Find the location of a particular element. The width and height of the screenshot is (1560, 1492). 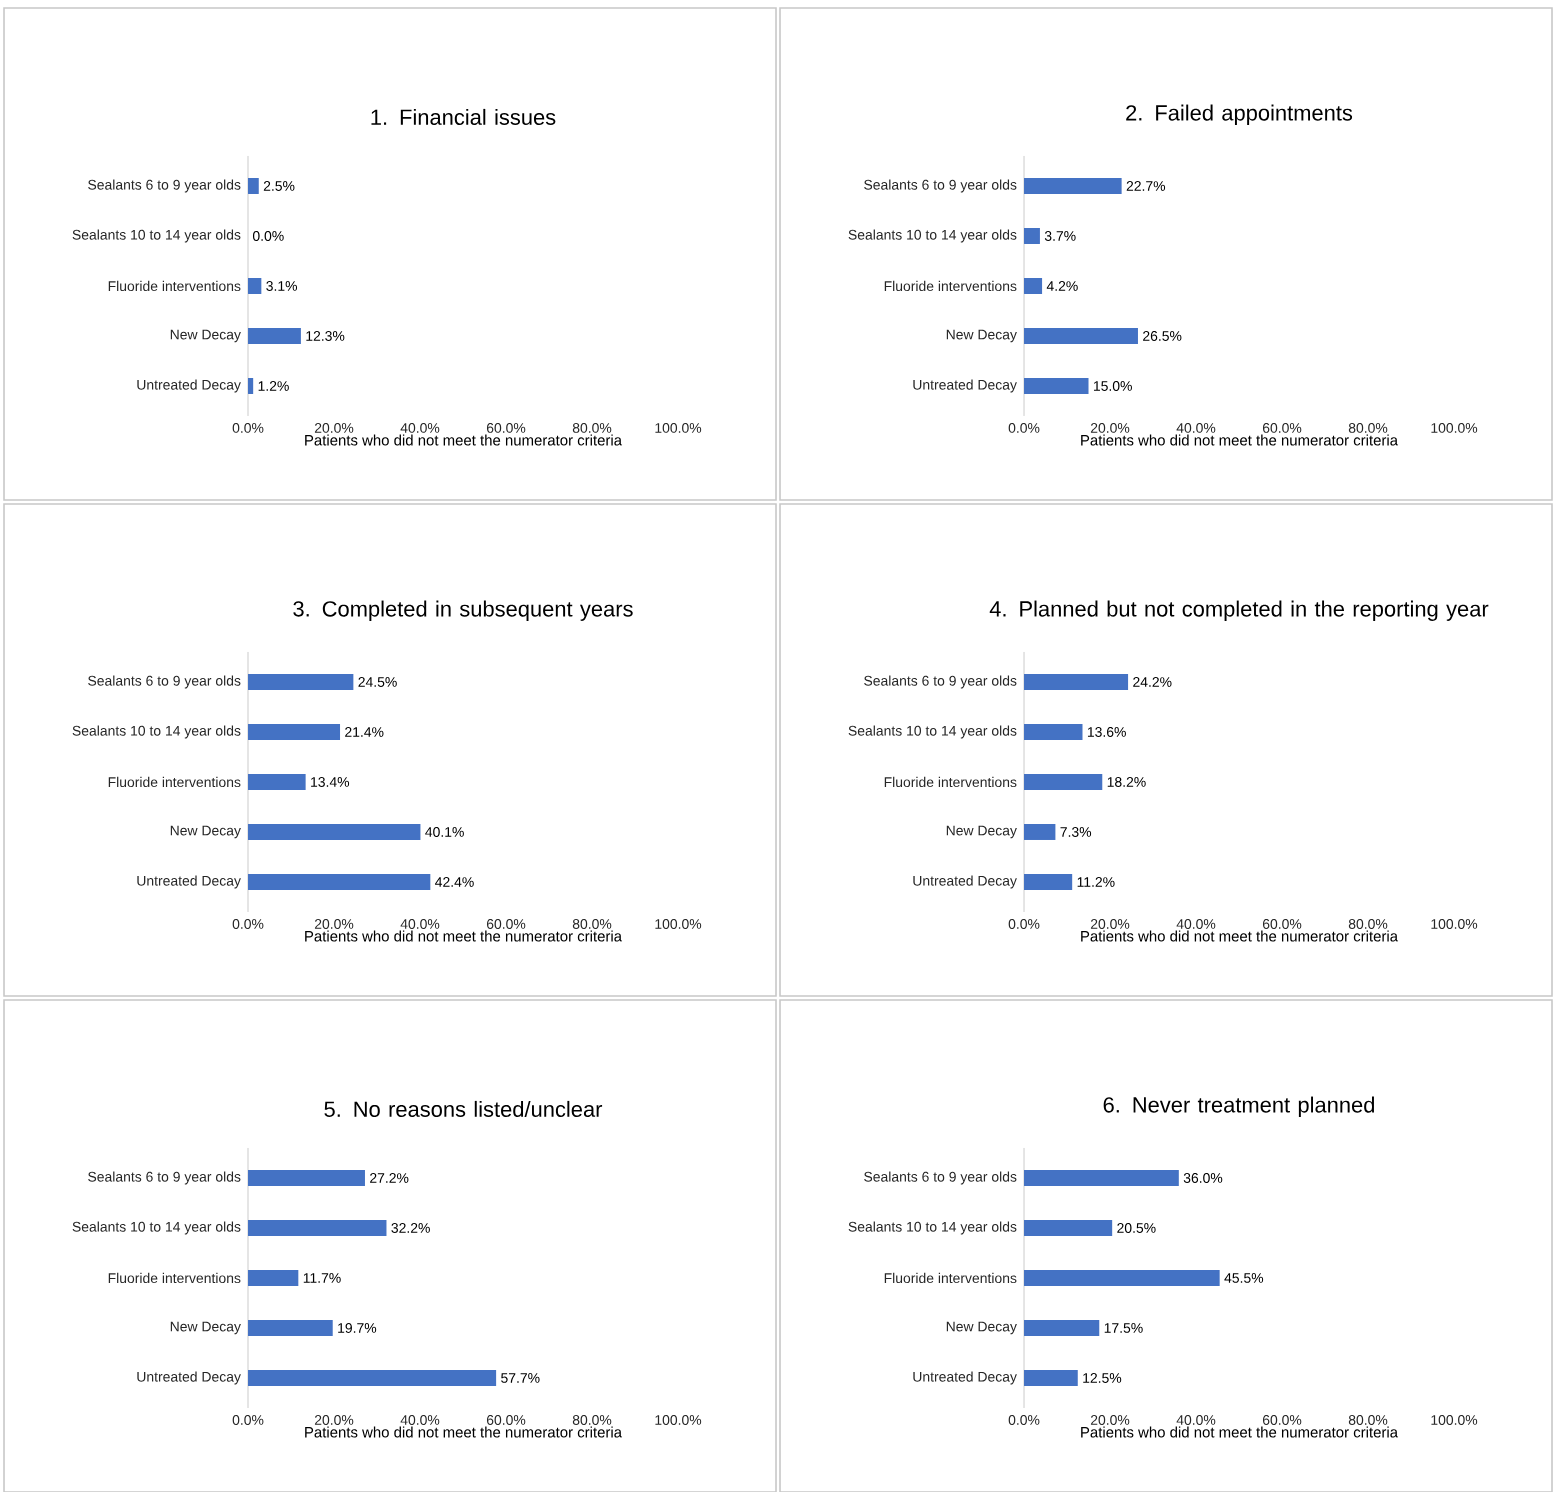

chart-title: 5. No reasons listed/unclear is located at coordinates (463, 1108).